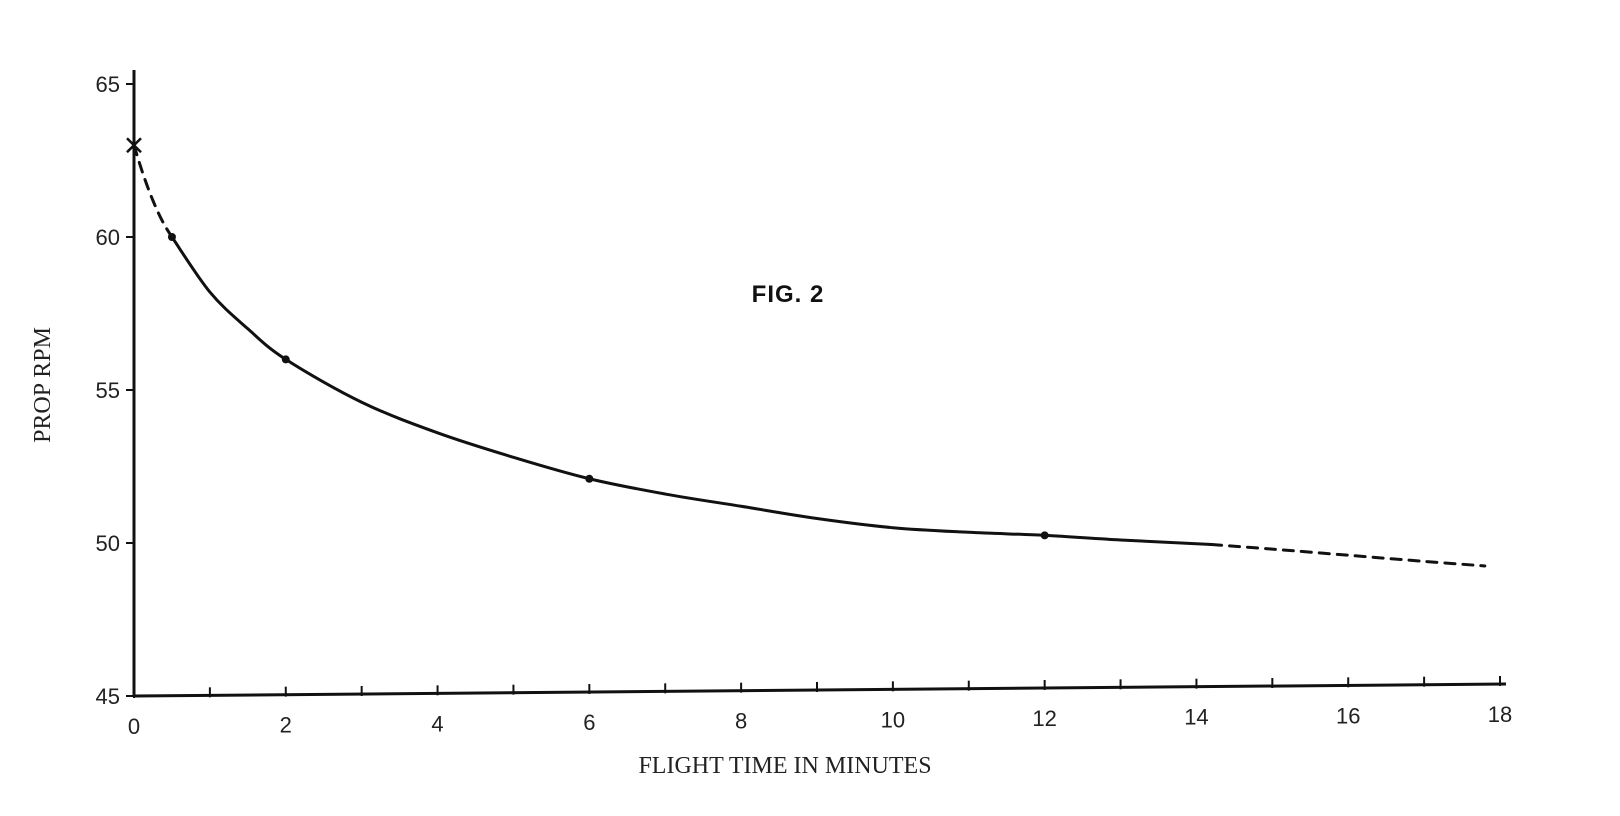 The width and height of the screenshot is (1620, 816). I want to click on y-tick-label: 45, so click(108, 696).